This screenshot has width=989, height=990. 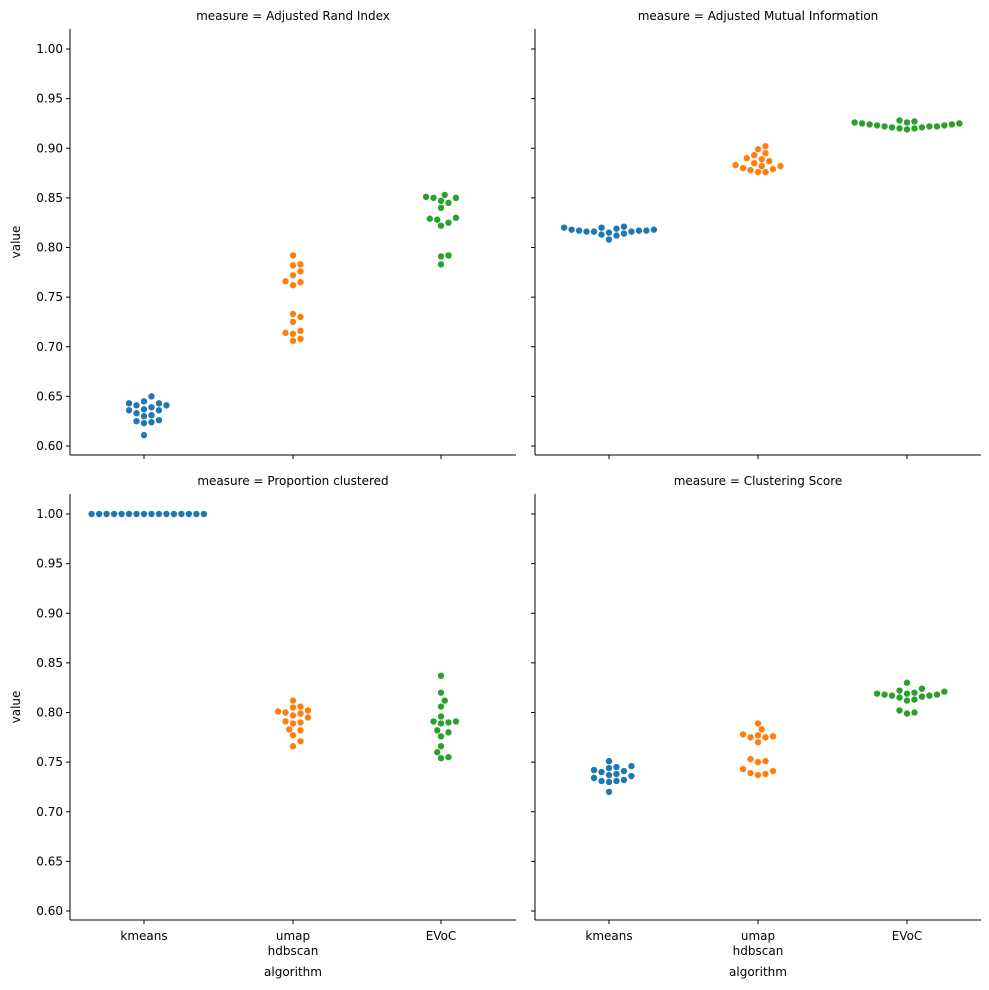 What do you see at coordinates (49, 663) in the screenshot?
I see `y-tick-label: 0.85` at bounding box center [49, 663].